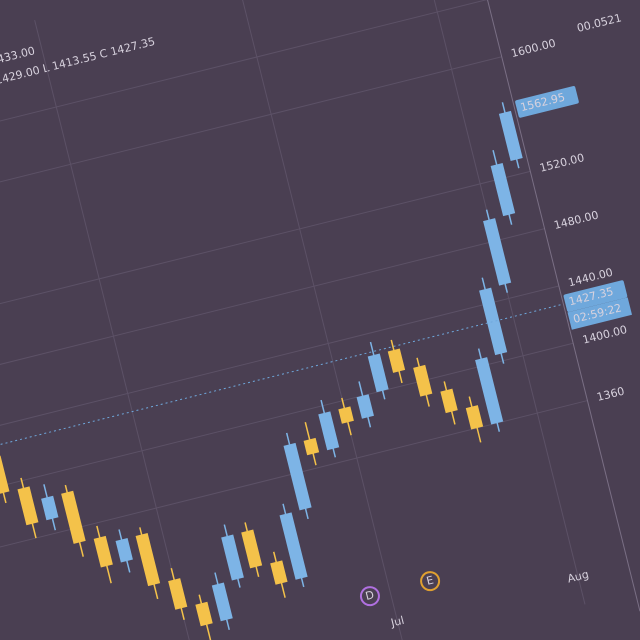 This screenshot has width=640, height=640. Describe the element at coordinates (397, 622) in the screenshot. I see `x-tick-label: Jul` at that location.